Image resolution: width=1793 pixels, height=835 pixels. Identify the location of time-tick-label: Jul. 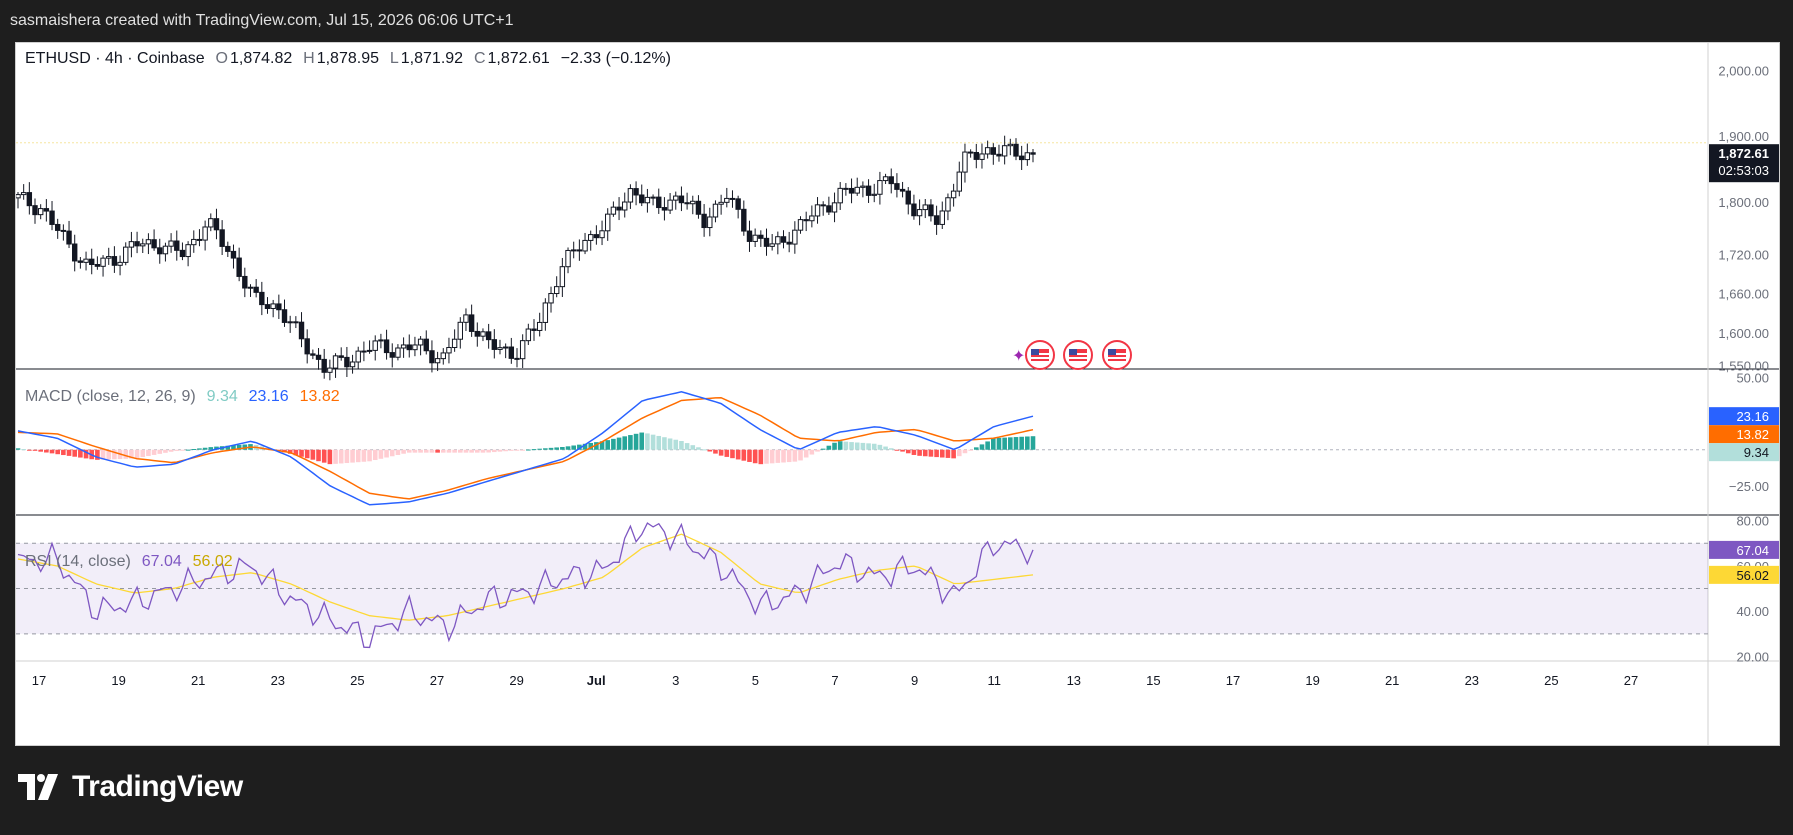
(596, 680).